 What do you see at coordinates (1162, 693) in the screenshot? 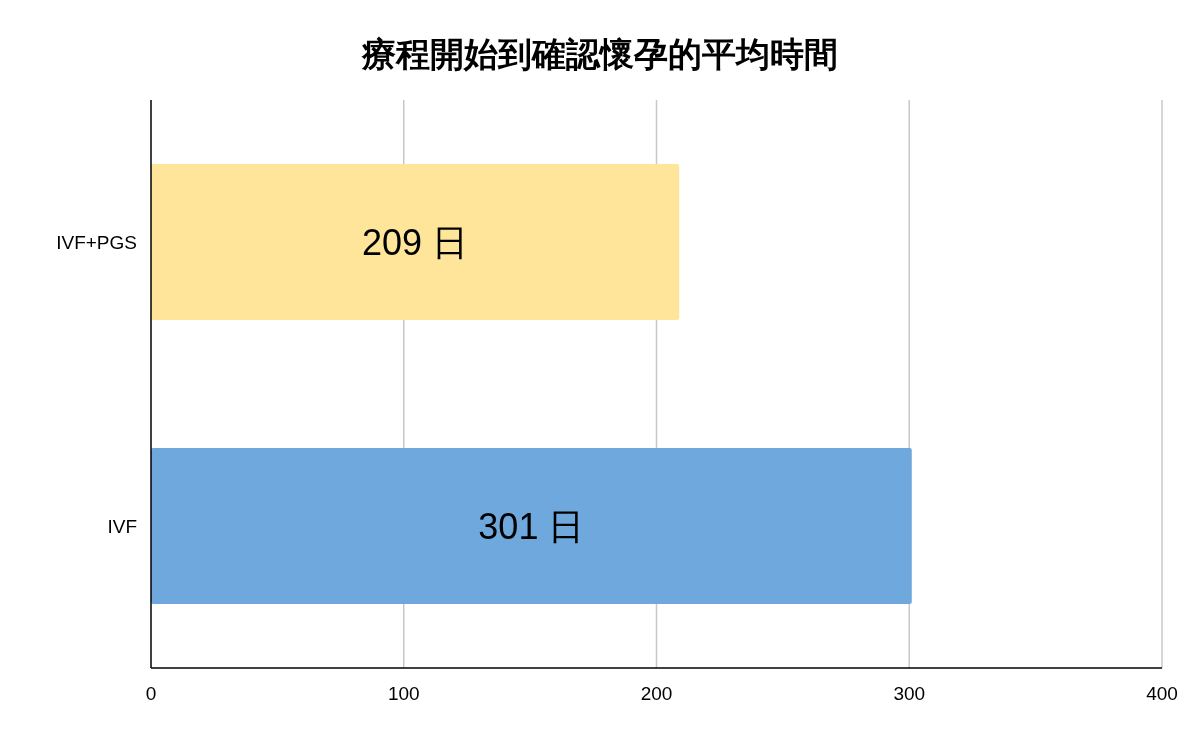
I see `x-tick-label: 400` at bounding box center [1162, 693].